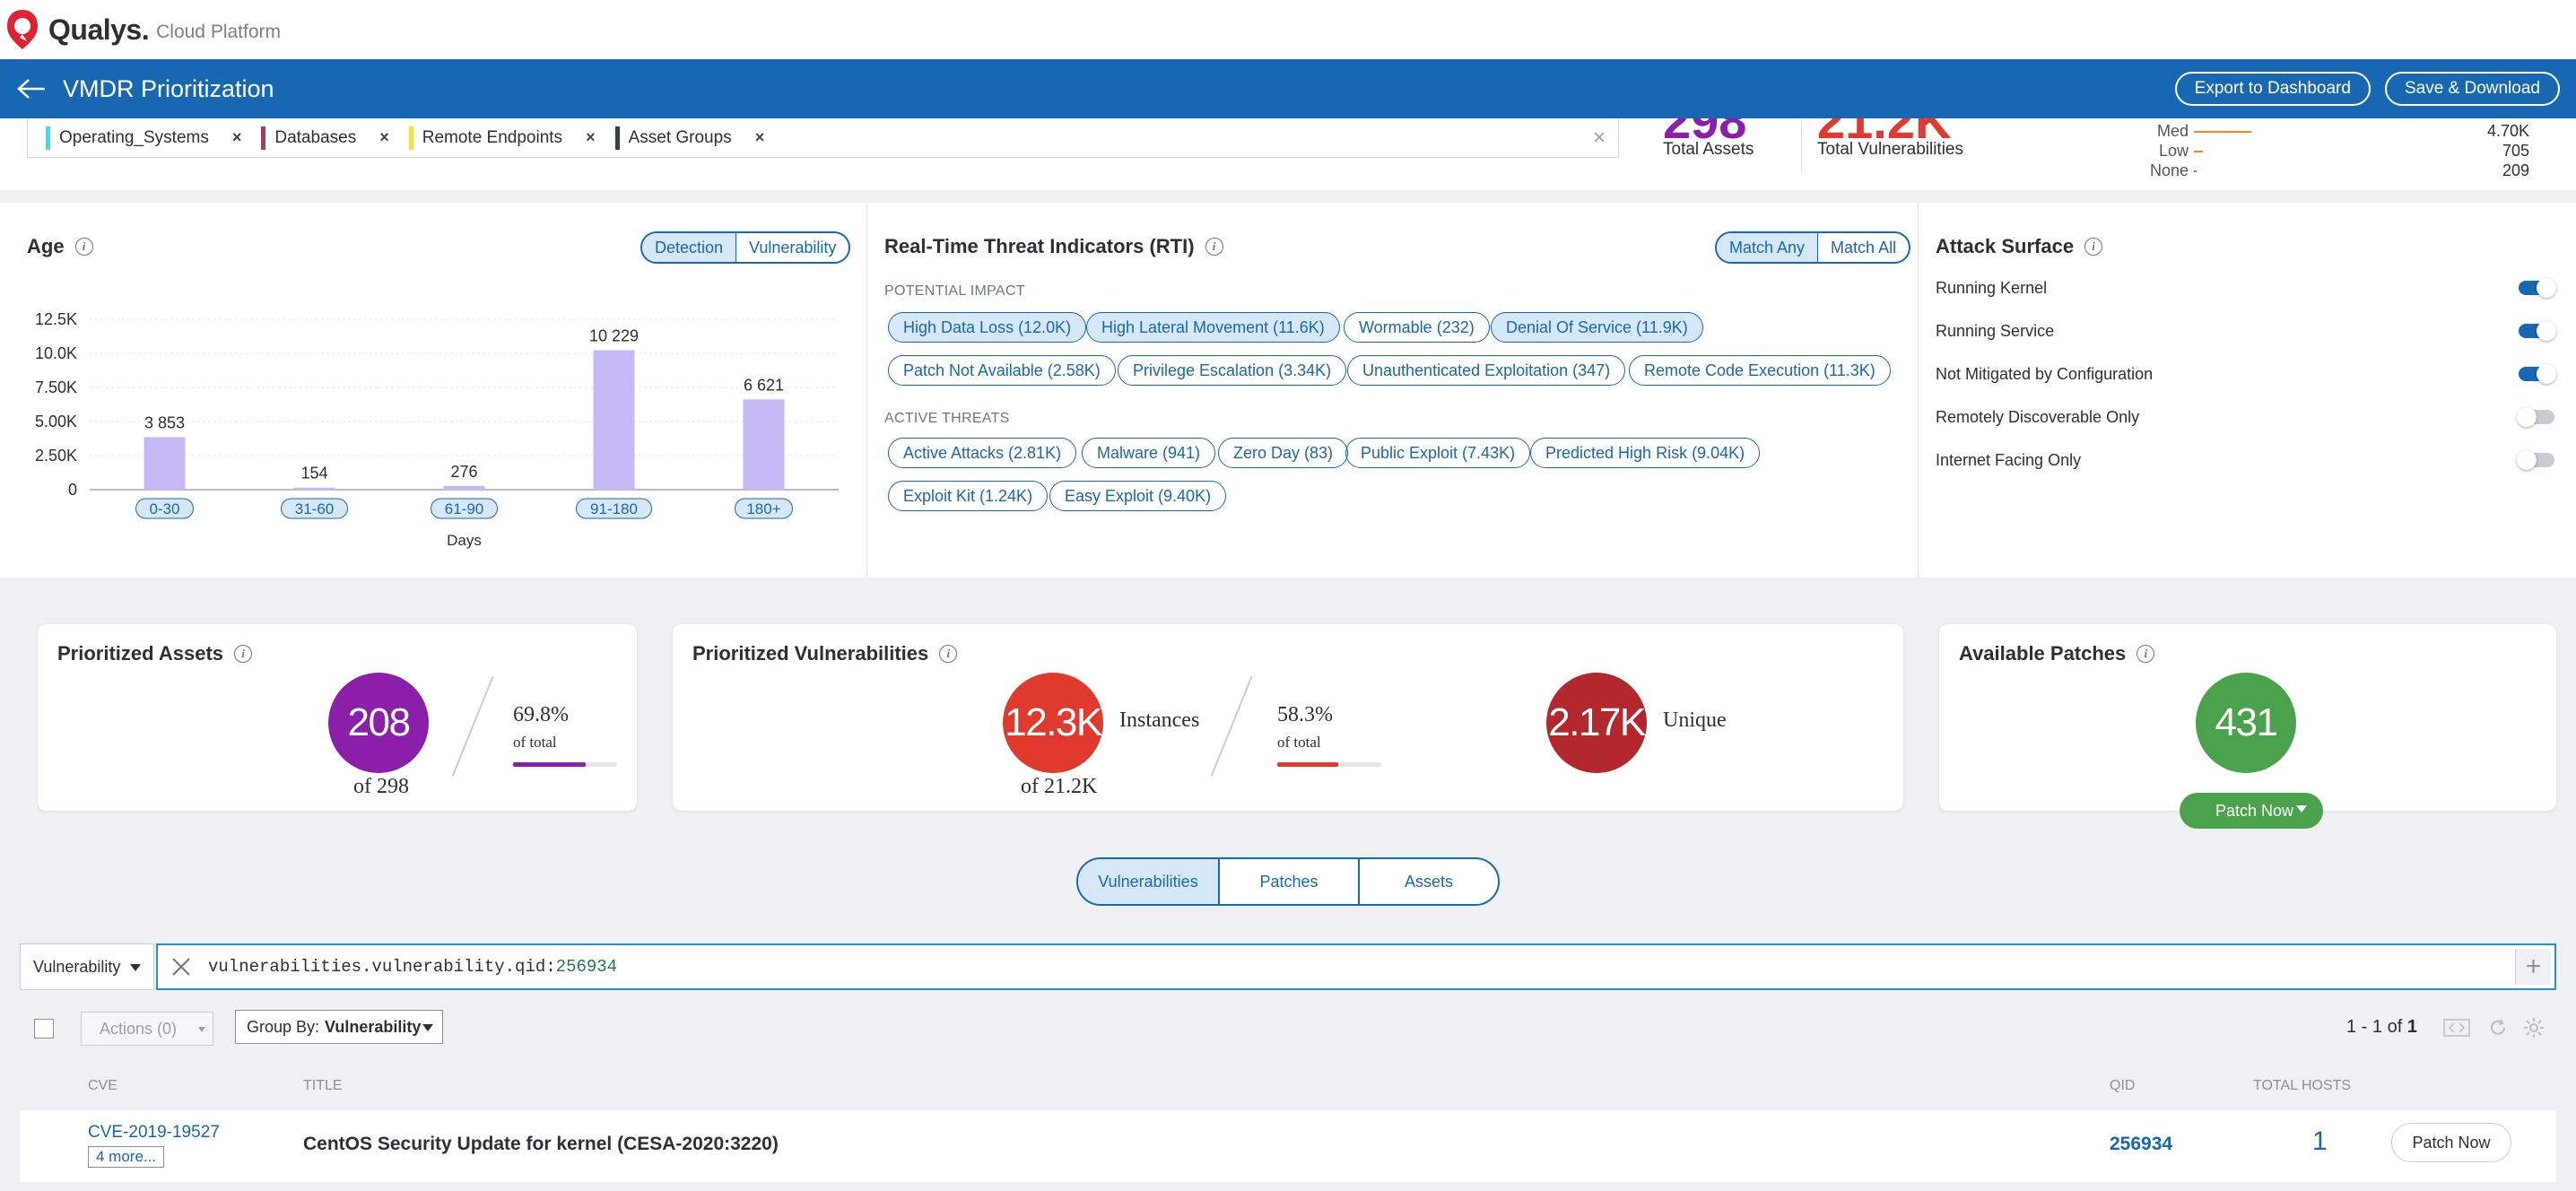  Describe the element at coordinates (1149, 453) in the screenshot. I see `rti-pill-malware: Malware (941)` at that location.